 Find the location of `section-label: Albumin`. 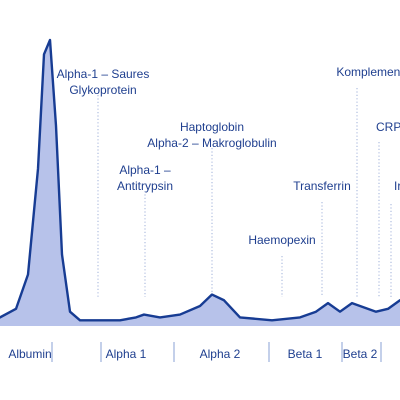

section-label: Albumin is located at coordinates (29, 354).